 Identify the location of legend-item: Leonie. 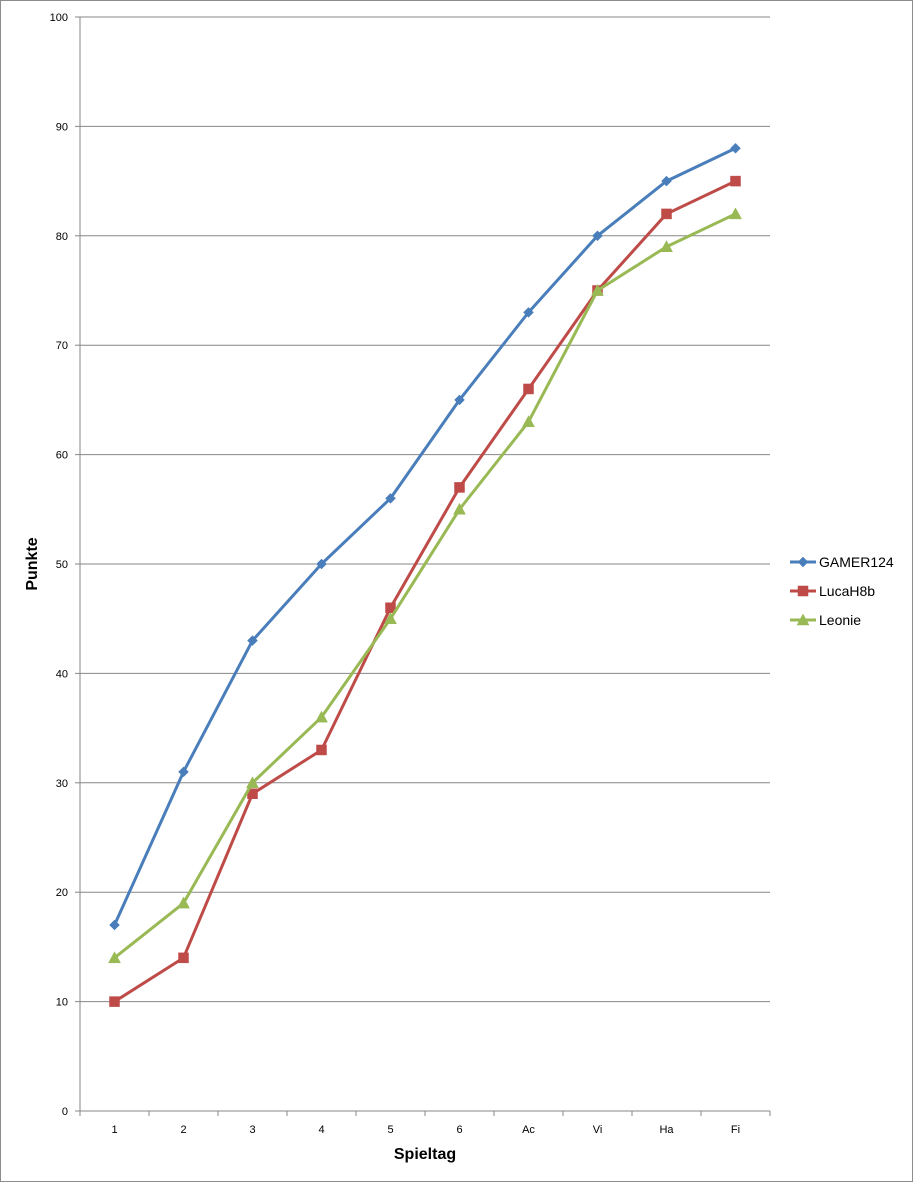
(825, 620).